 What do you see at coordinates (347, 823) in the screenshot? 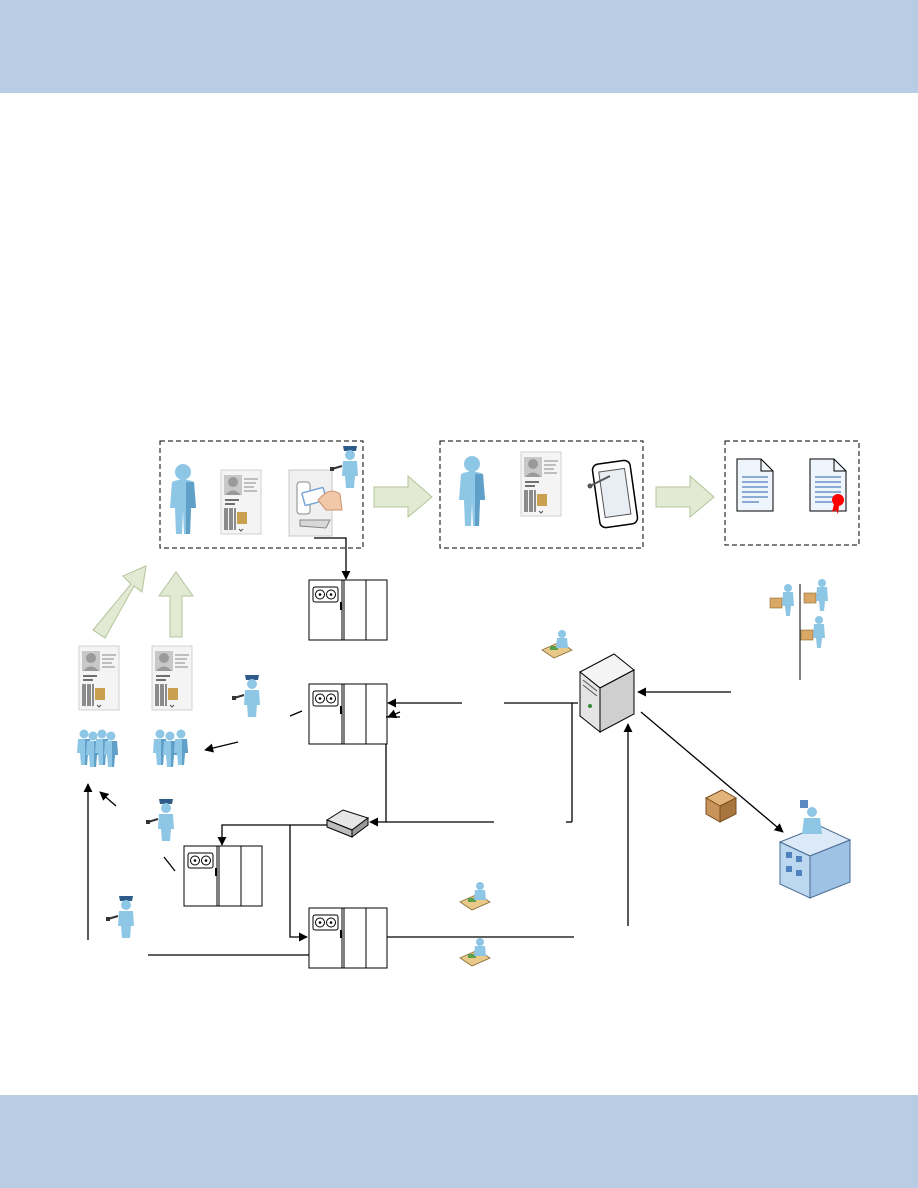
I see `network-switch-icon` at bounding box center [347, 823].